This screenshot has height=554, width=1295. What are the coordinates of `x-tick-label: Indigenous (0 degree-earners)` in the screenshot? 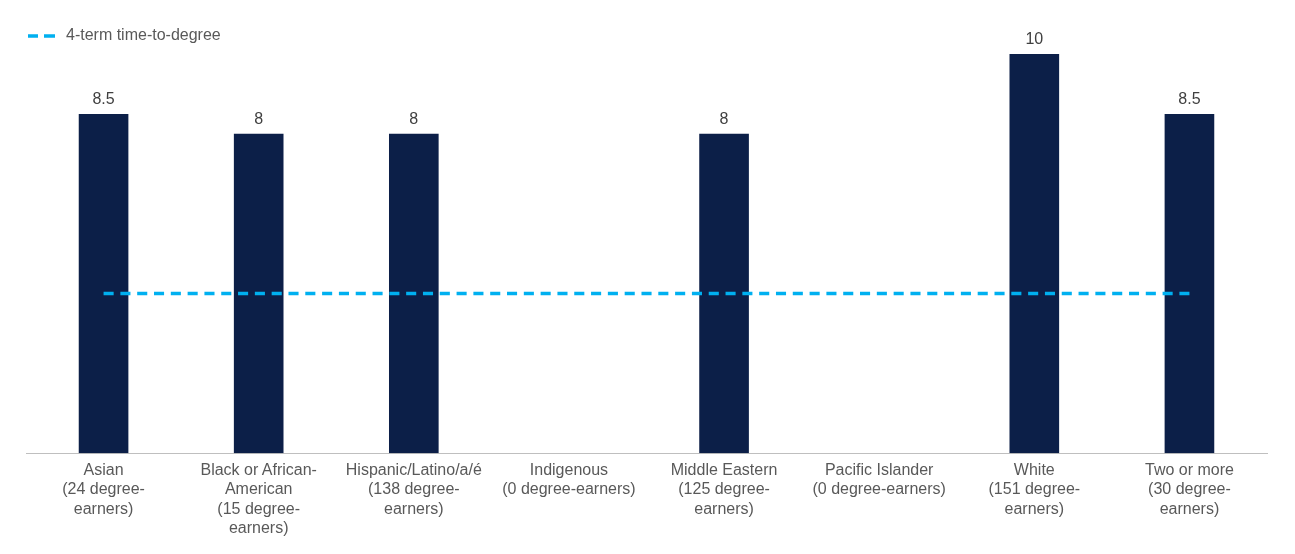 It's located at (569, 479).